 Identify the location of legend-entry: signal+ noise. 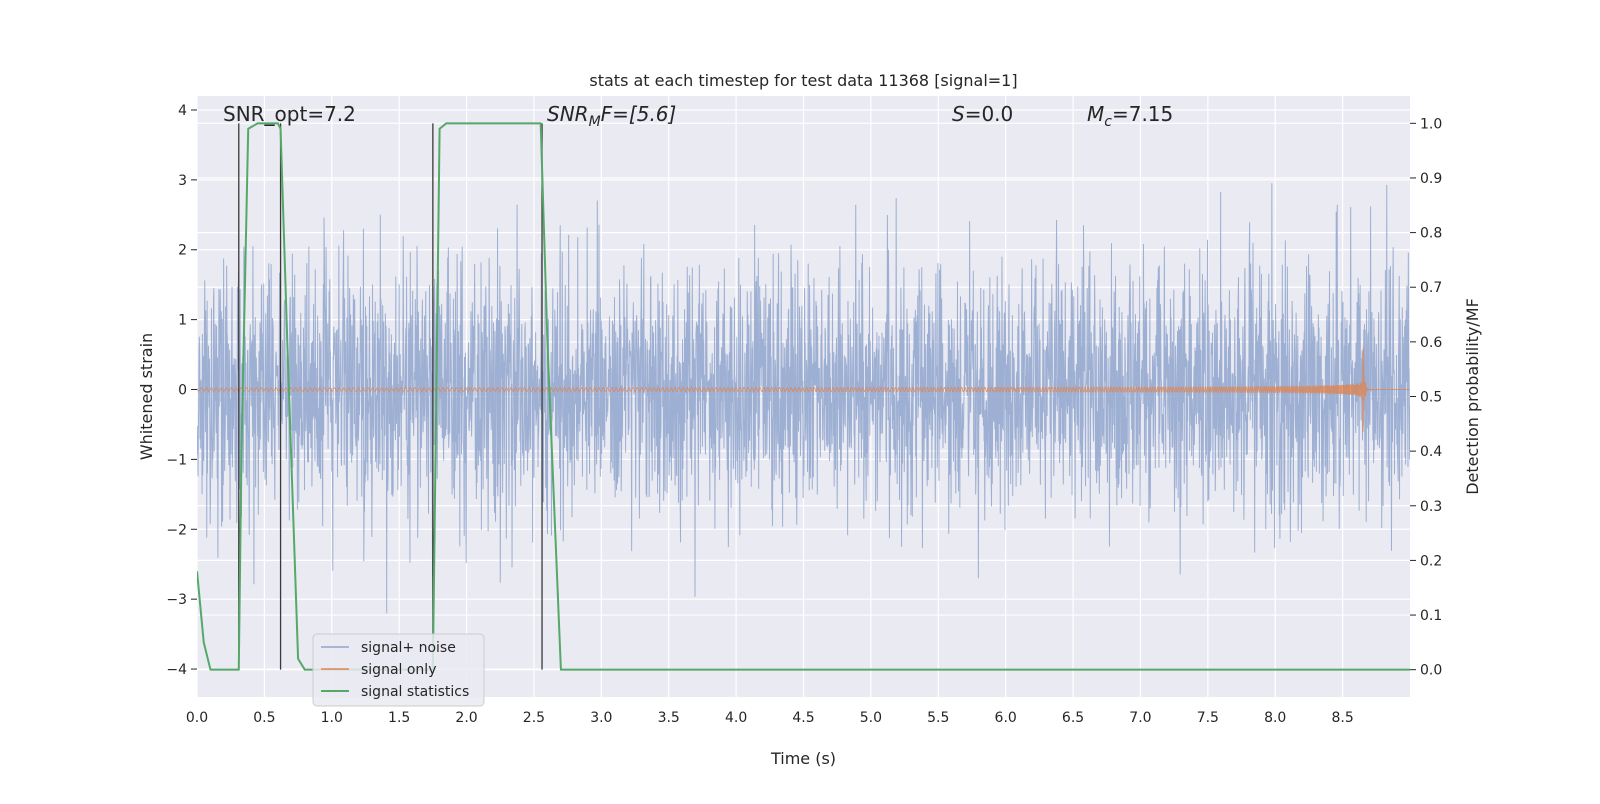
(408, 648).